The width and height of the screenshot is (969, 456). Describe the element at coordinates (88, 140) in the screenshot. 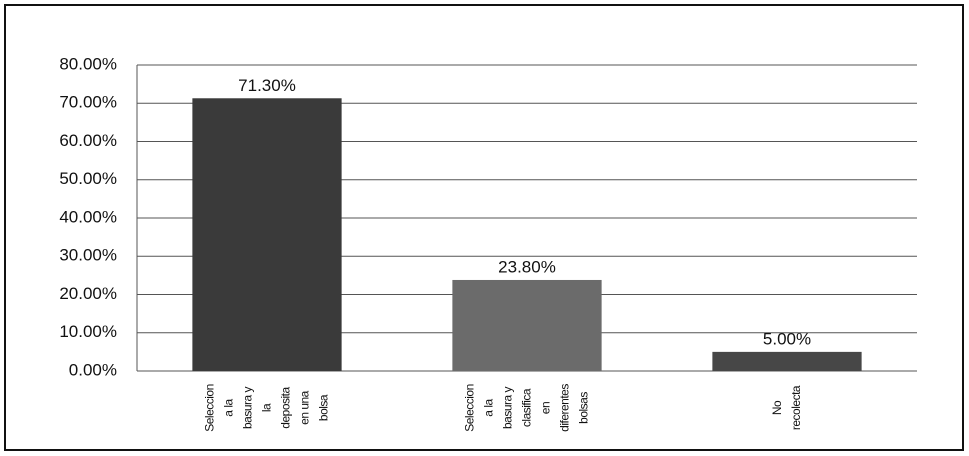

I see `y-tick-label: 60.00%` at that location.